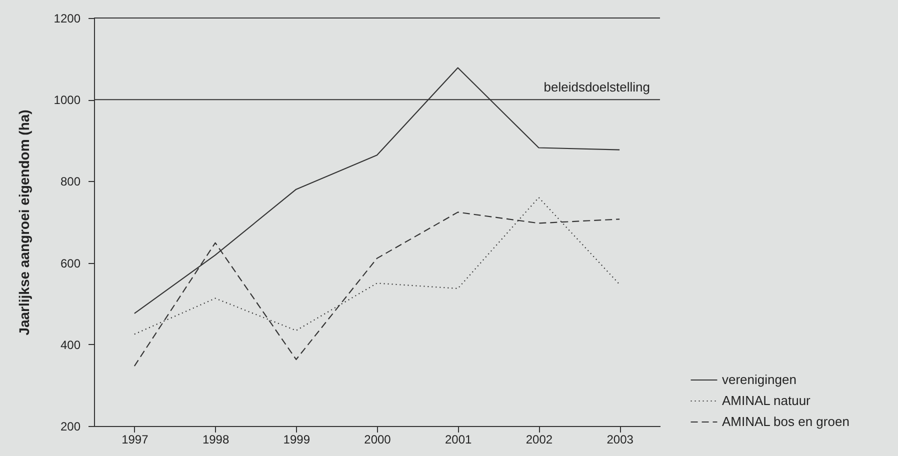 The width and height of the screenshot is (898, 456). I want to click on x-tick-label: 2003, so click(620, 439).